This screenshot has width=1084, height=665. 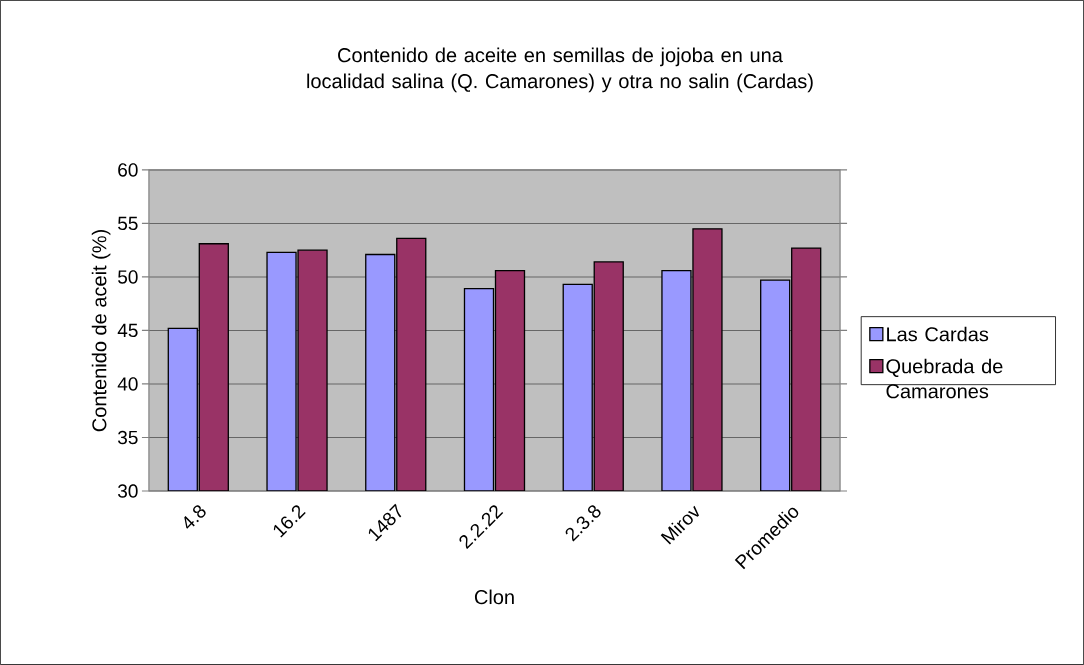 I want to click on legend-label: Quebrada de Camarones, so click(x=944, y=378).